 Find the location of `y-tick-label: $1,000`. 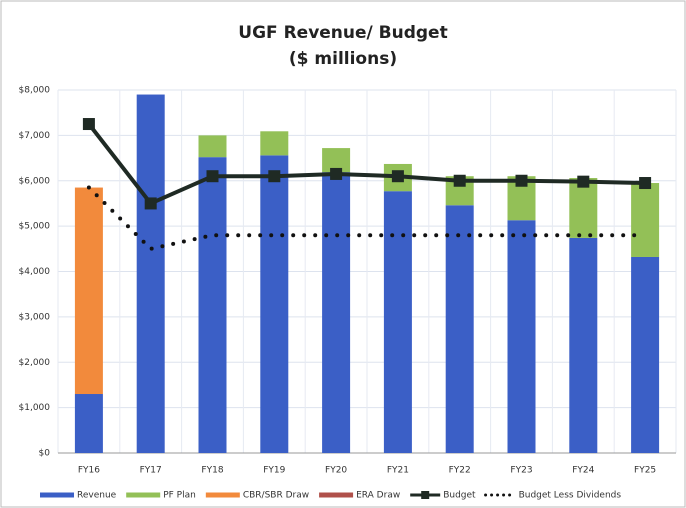

y-tick-label: $1,000 is located at coordinates (35, 408).